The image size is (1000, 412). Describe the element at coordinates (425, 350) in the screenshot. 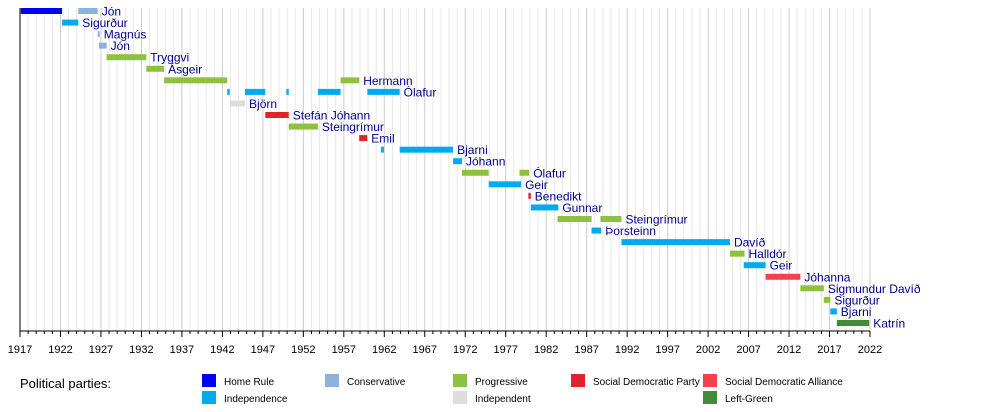

I see `x-tick-label: 1967` at that location.